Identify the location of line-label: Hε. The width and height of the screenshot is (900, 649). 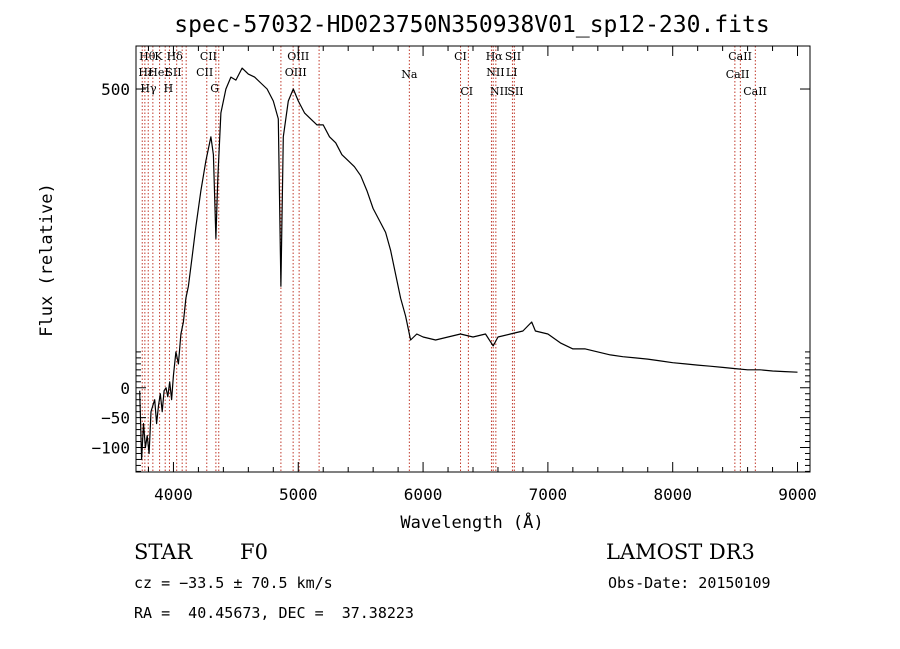
(146, 72).